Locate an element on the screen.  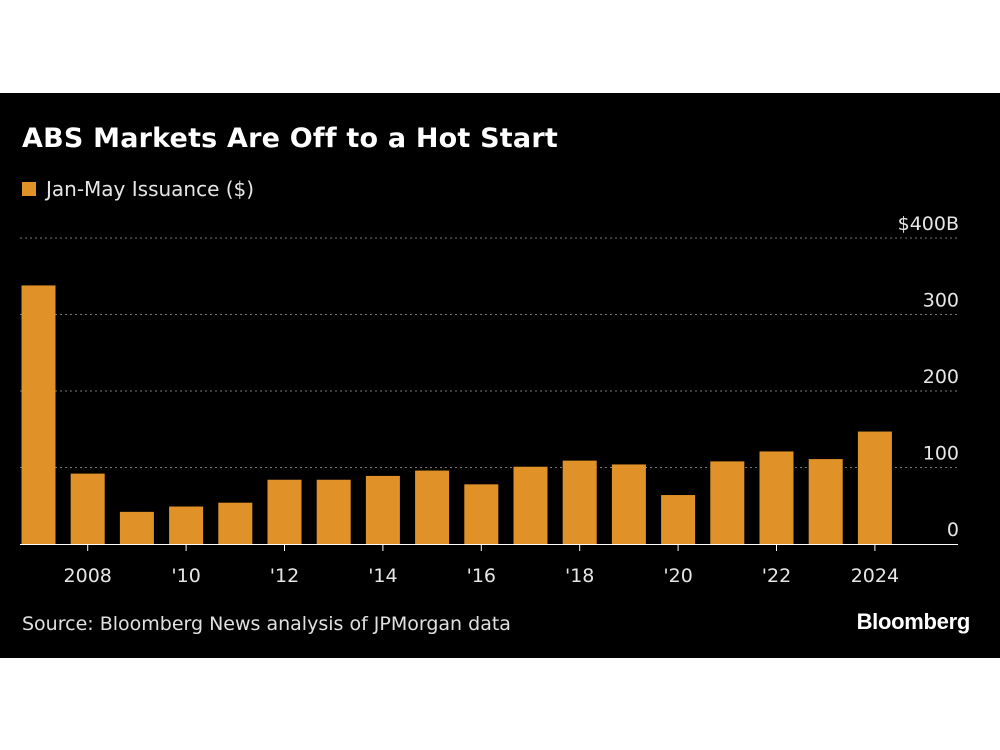
legend-label: Jan-May Issuance ($) is located at coordinates (150, 189).